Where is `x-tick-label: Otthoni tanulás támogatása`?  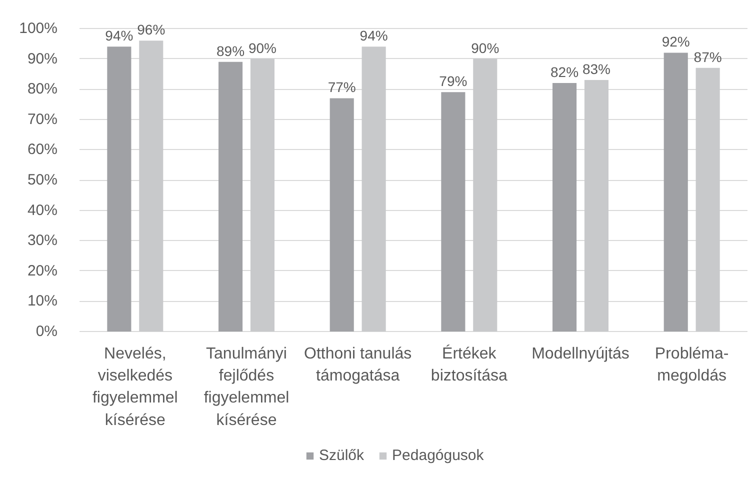
x-tick-label: Otthoni tanulás támogatása is located at coordinates (358, 365).